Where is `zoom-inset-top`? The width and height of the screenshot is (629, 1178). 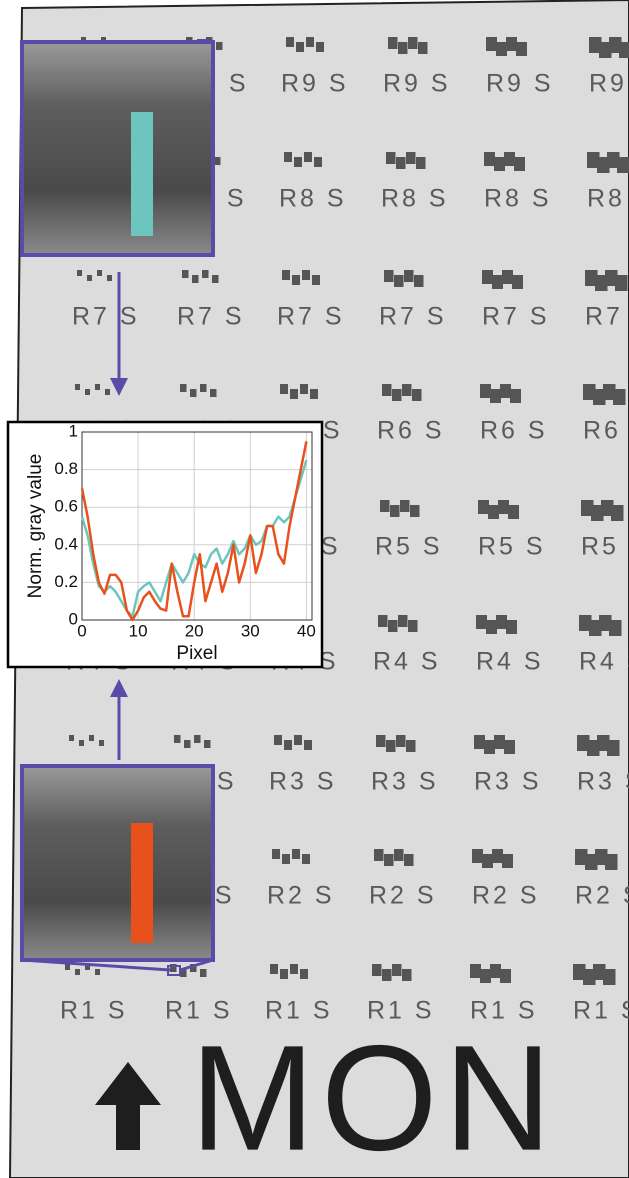
zoom-inset-top is located at coordinates (117, 148).